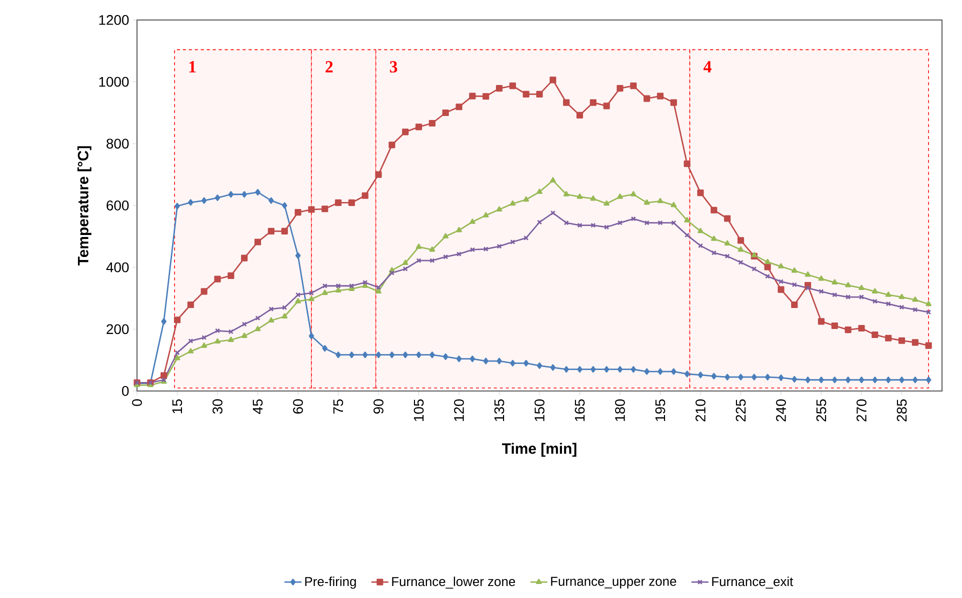 This screenshot has width=962, height=598. Describe the element at coordinates (330, 582) in the screenshot. I see `legend-label: Pre-firing` at that location.